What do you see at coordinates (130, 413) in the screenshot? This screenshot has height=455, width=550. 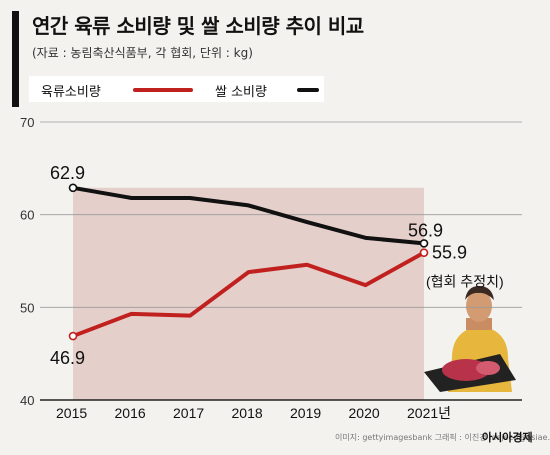 I see `x-tick-label: 2016` at bounding box center [130, 413].